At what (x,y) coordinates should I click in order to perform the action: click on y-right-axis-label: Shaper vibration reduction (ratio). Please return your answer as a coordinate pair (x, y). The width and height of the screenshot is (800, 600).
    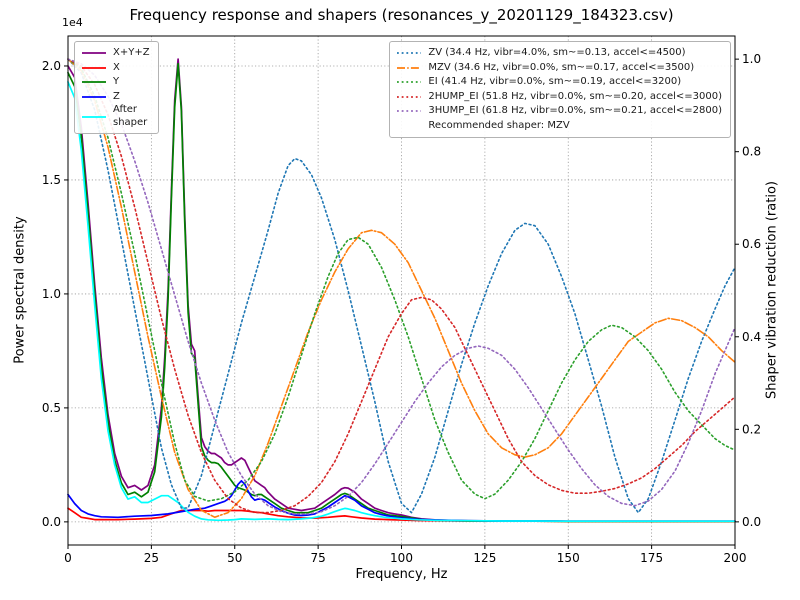
    Looking at the image, I should click on (772, 290).